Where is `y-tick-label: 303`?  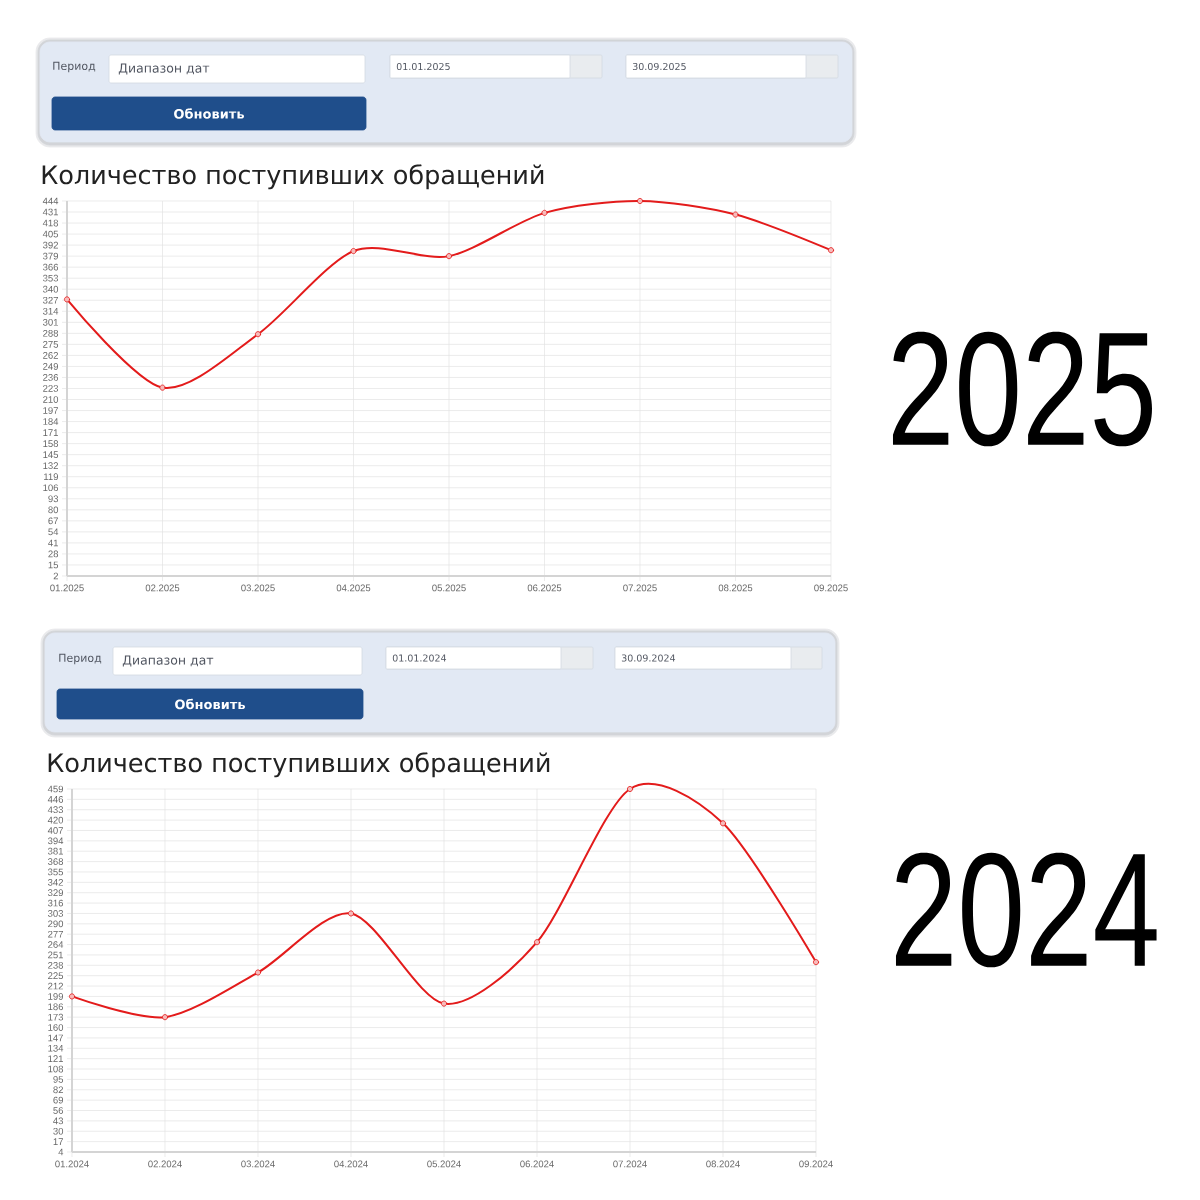
y-tick-label: 303 is located at coordinates (55, 913).